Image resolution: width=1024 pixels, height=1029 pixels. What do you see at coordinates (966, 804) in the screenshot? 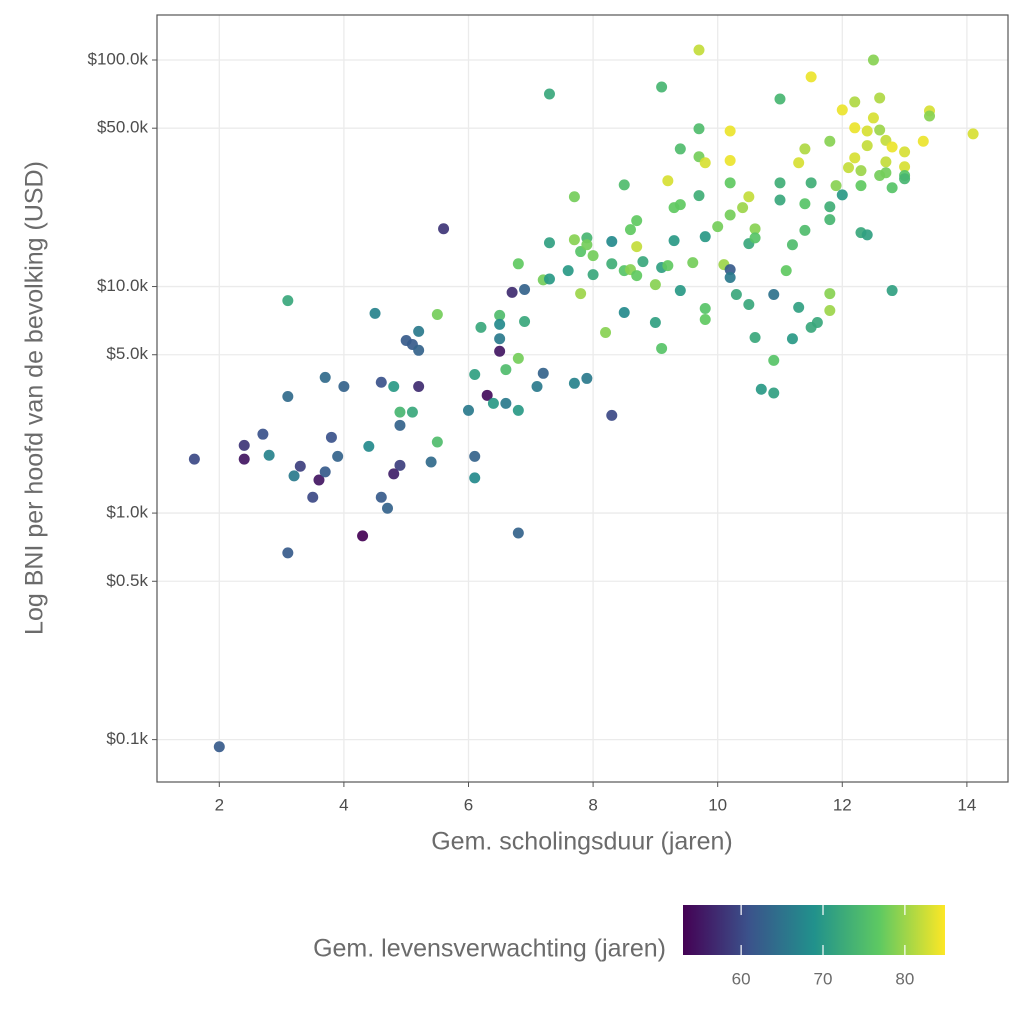
I see `x-tick-label: 14` at bounding box center [966, 804].